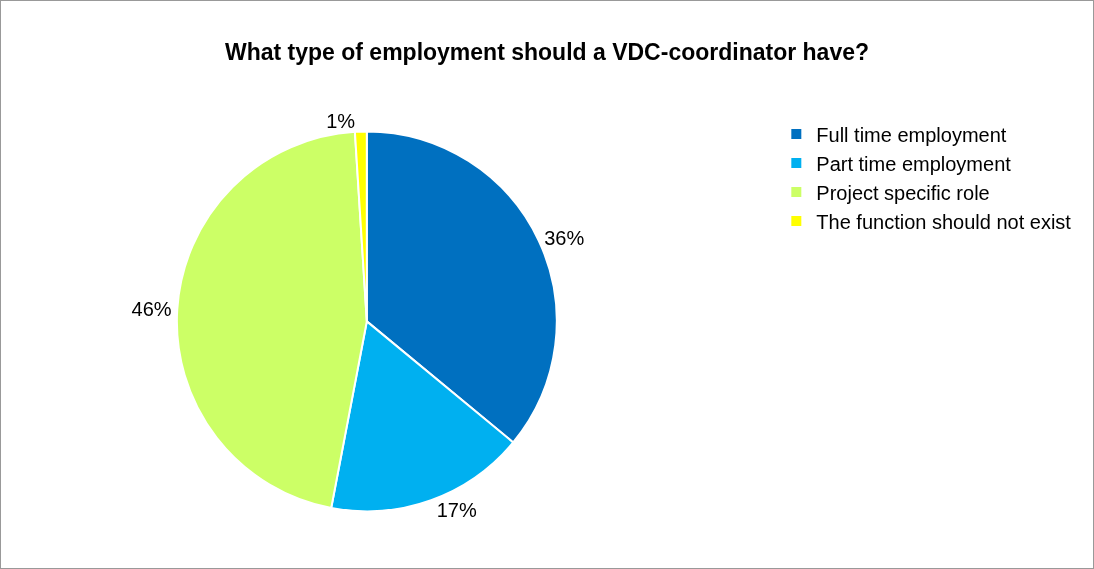 This screenshot has height=569, width=1094. What do you see at coordinates (564, 238) in the screenshot?
I see `data-label: 36%` at bounding box center [564, 238].